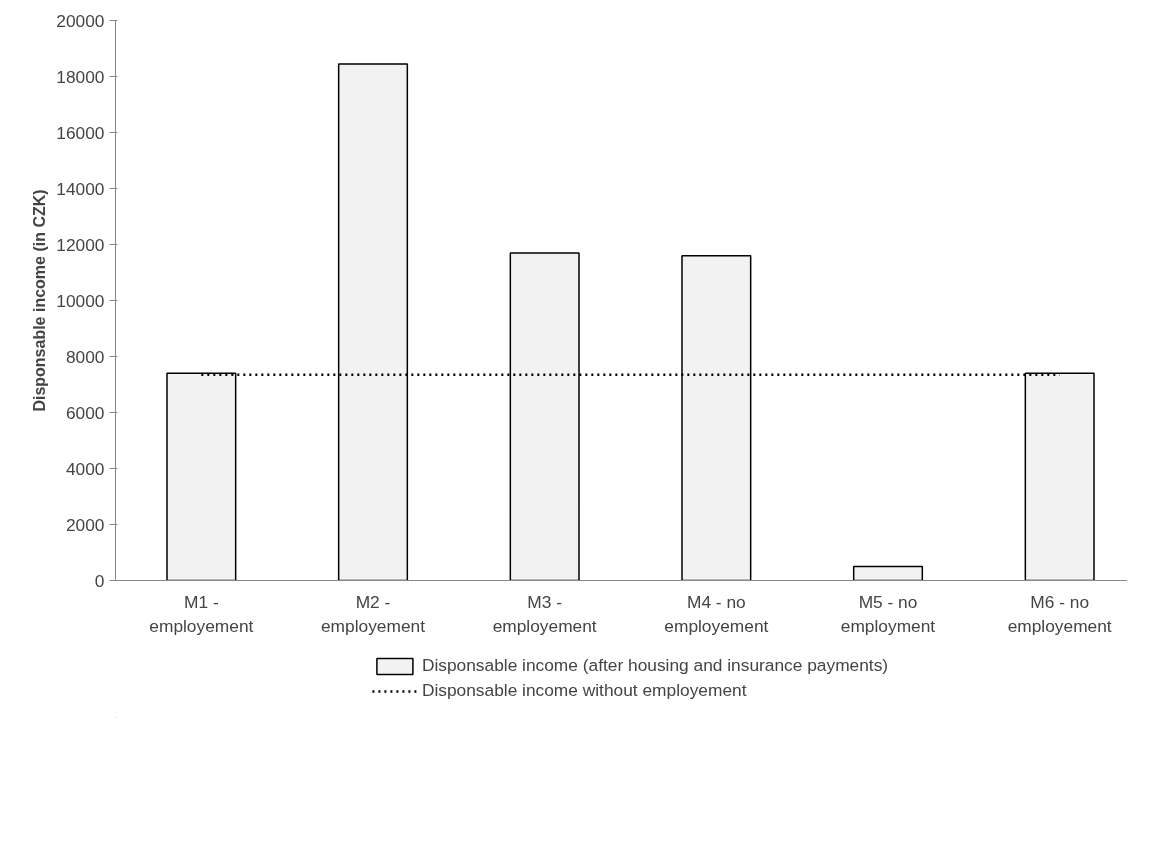 The image size is (1176, 856). Describe the element at coordinates (85, 412) in the screenshot. I see `y-tick-label: 6000` at that location.